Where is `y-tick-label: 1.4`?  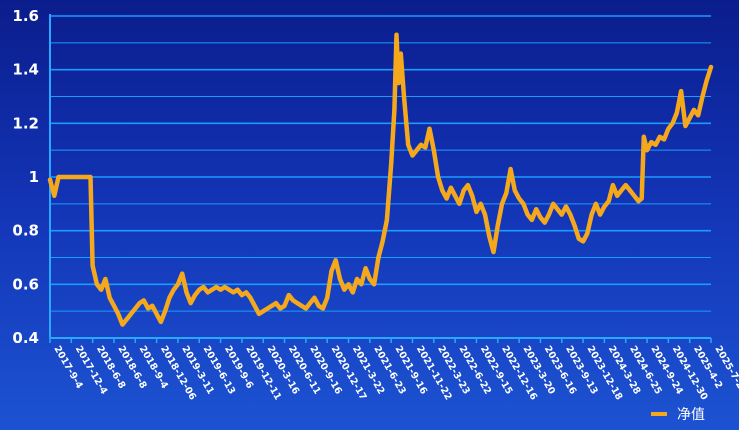
y-tick-label: 1.4 is located at coordinates (25, 70).